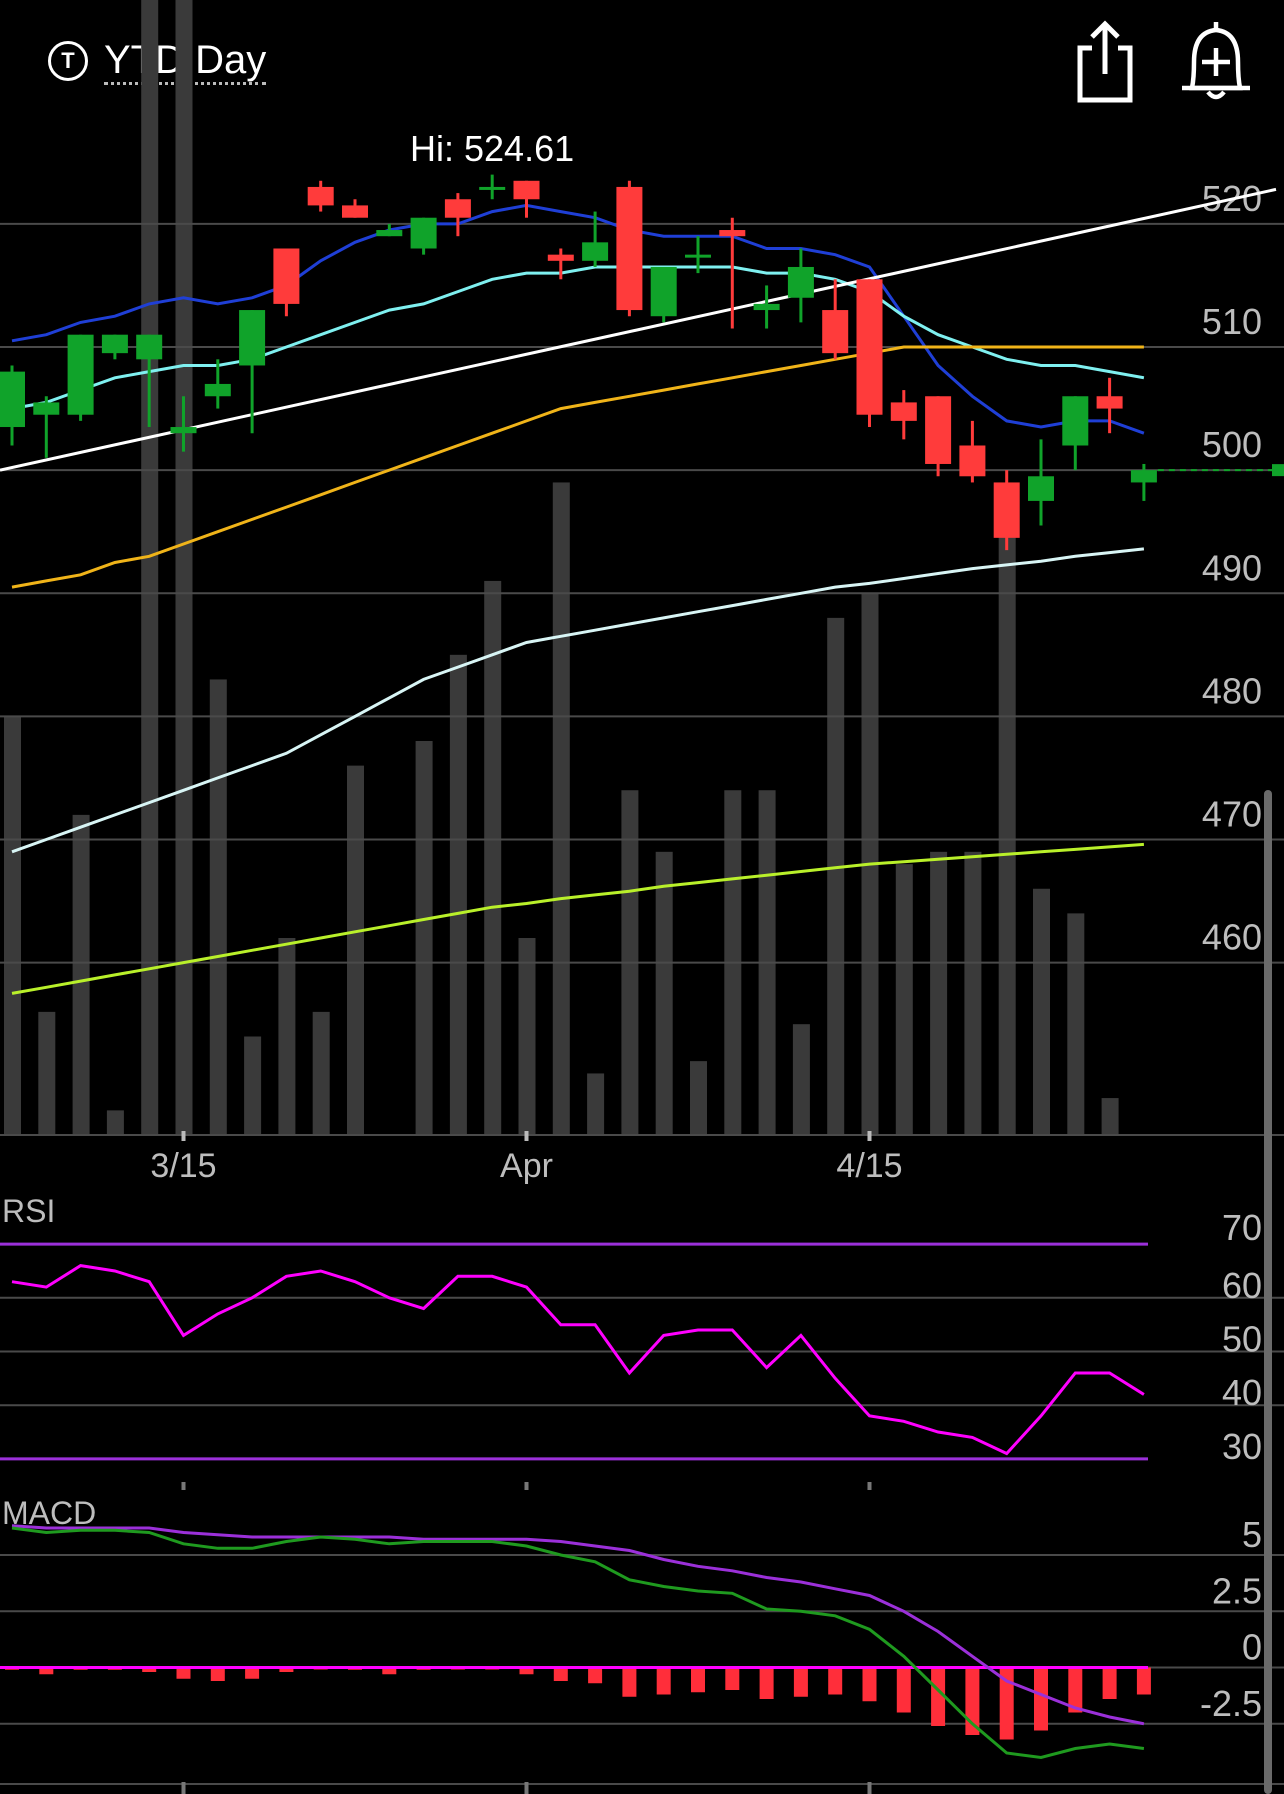 This screenshot has width=1284, height=1794. What do you see at coordinates (1232, 690) in the screenshot?
I see `price-tick-label: 480` at bounding box center [1232, 690].